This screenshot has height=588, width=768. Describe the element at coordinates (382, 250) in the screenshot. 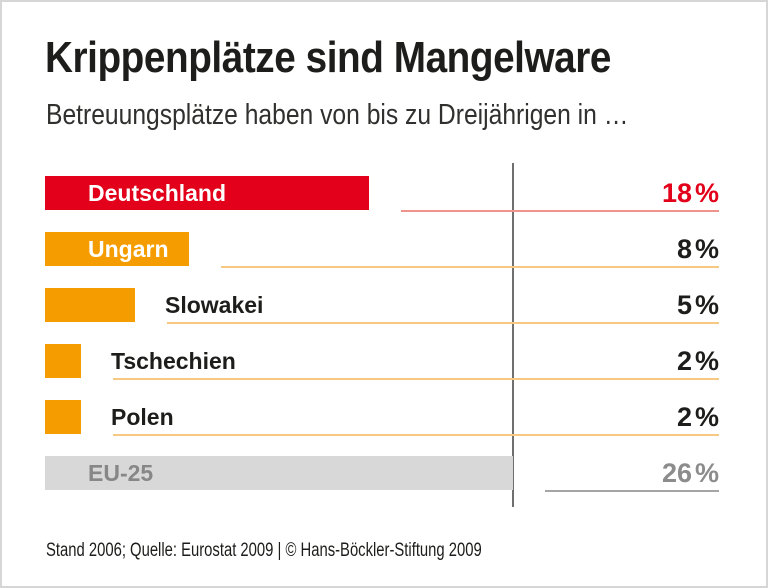

I see `bar-row: Ungarn 8 %` at that location.